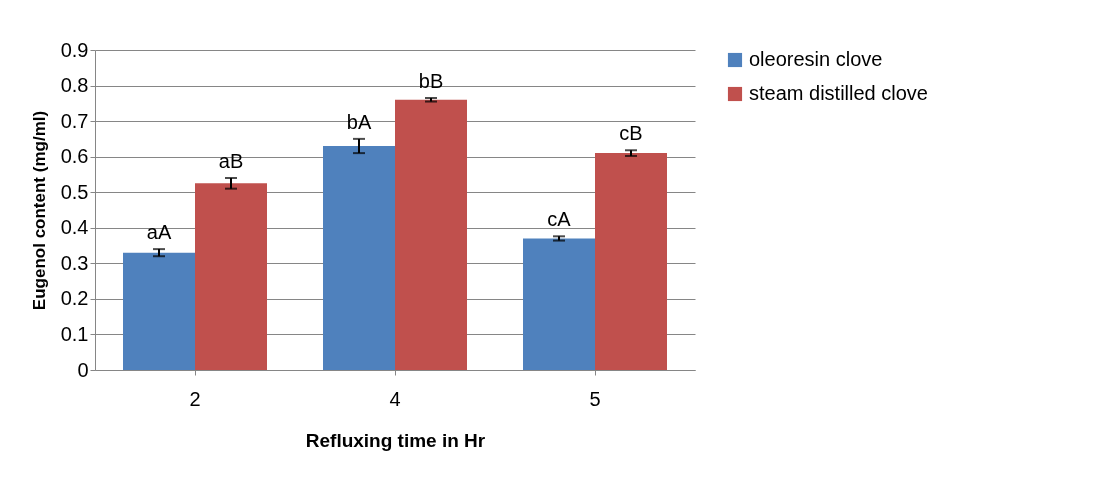 The width and height of the screenshot is (1114, 497). Describe the element at coordinates (74, 120) in the screenshot. I see `y-tick-label: 0.7` at that location.